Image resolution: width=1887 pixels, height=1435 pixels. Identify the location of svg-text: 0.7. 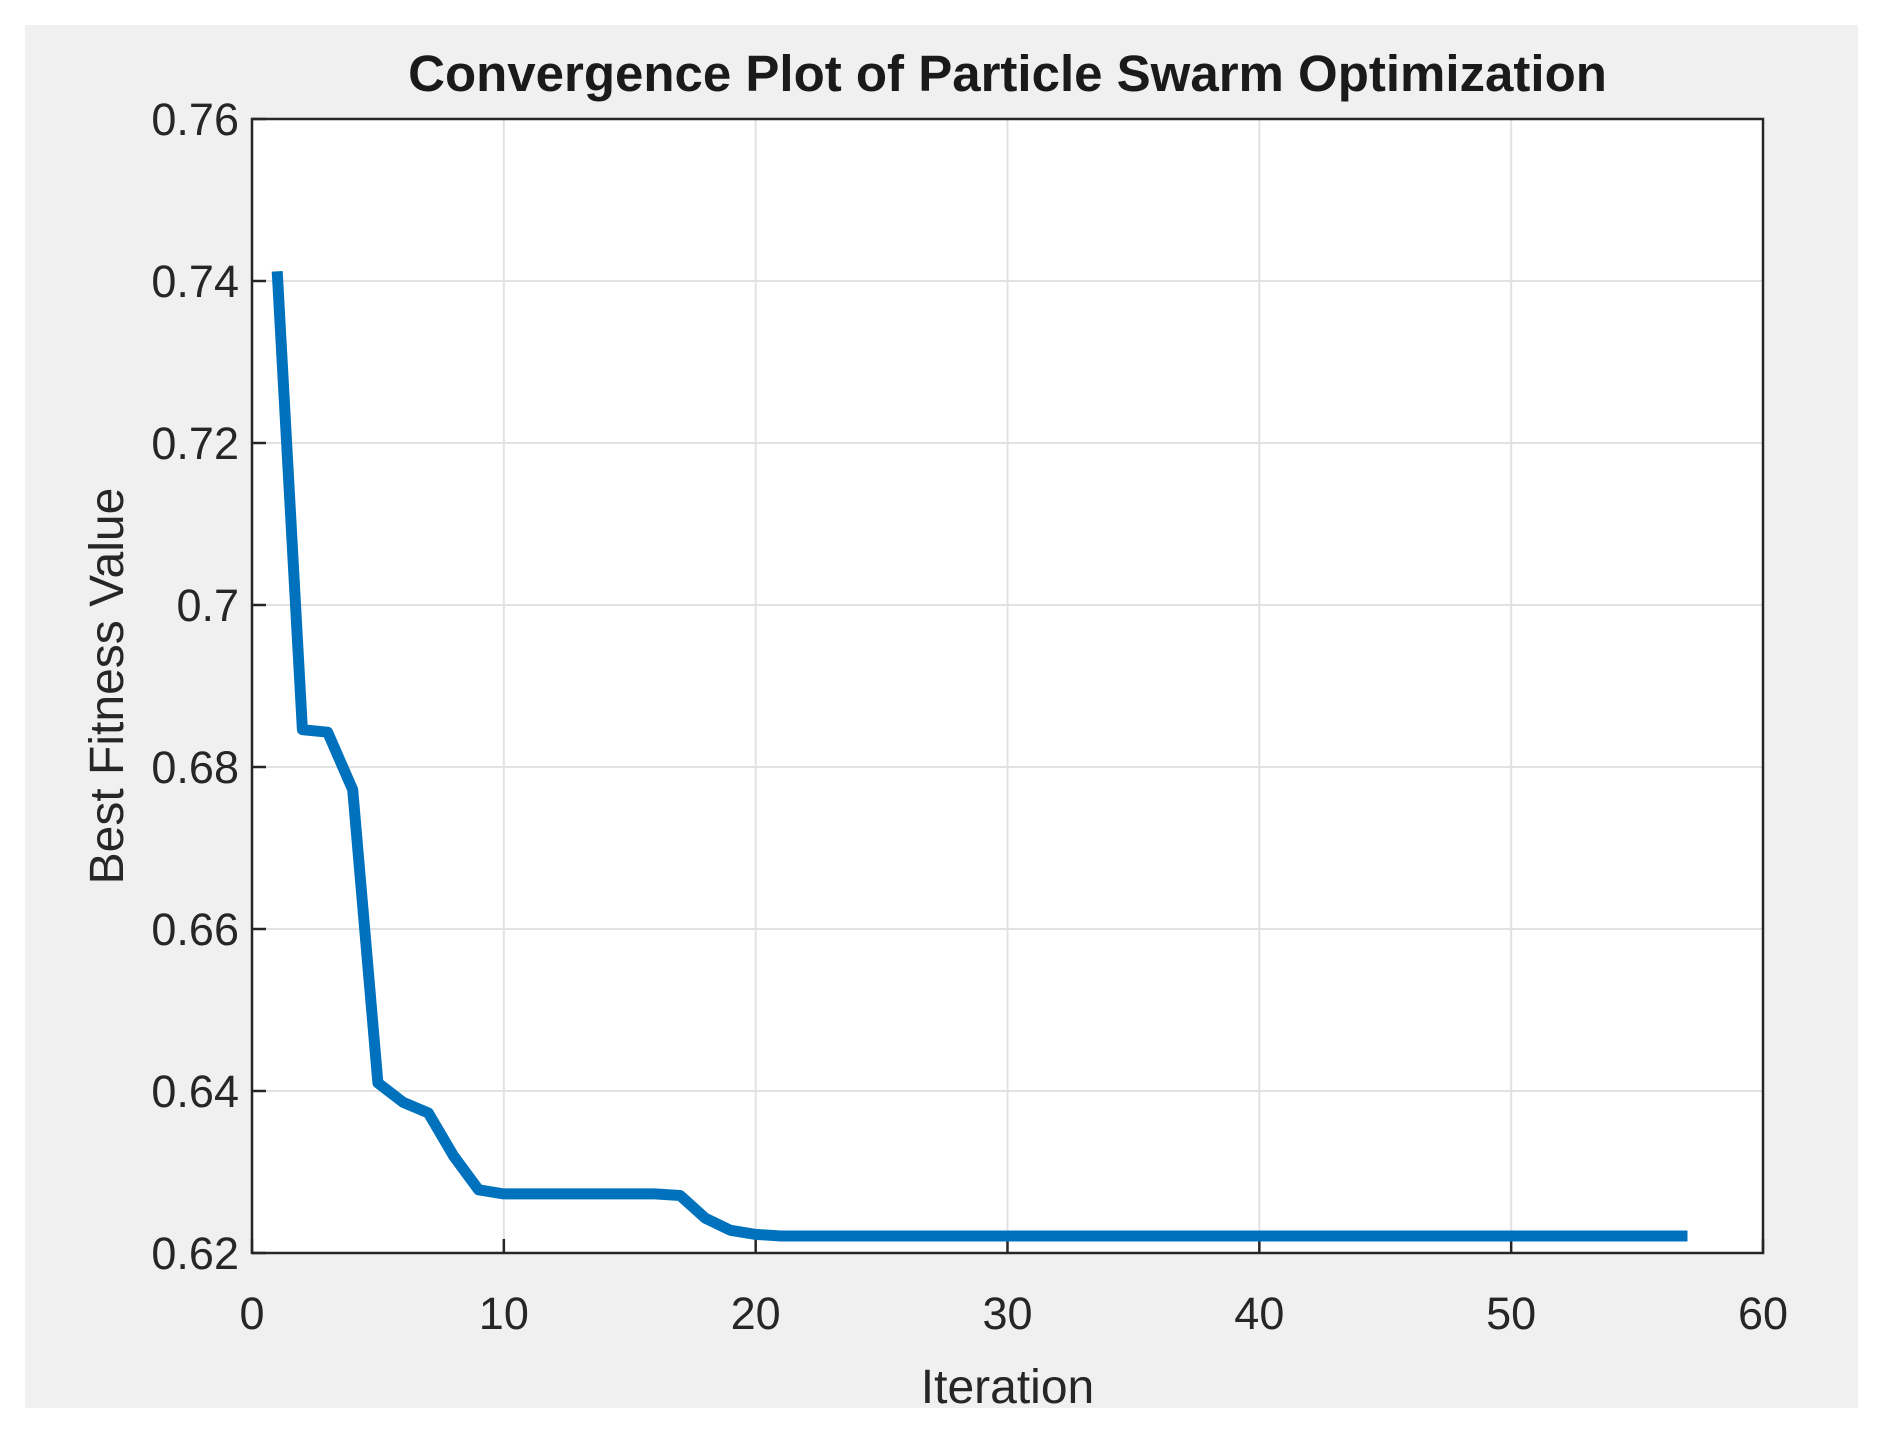
(207, 605).